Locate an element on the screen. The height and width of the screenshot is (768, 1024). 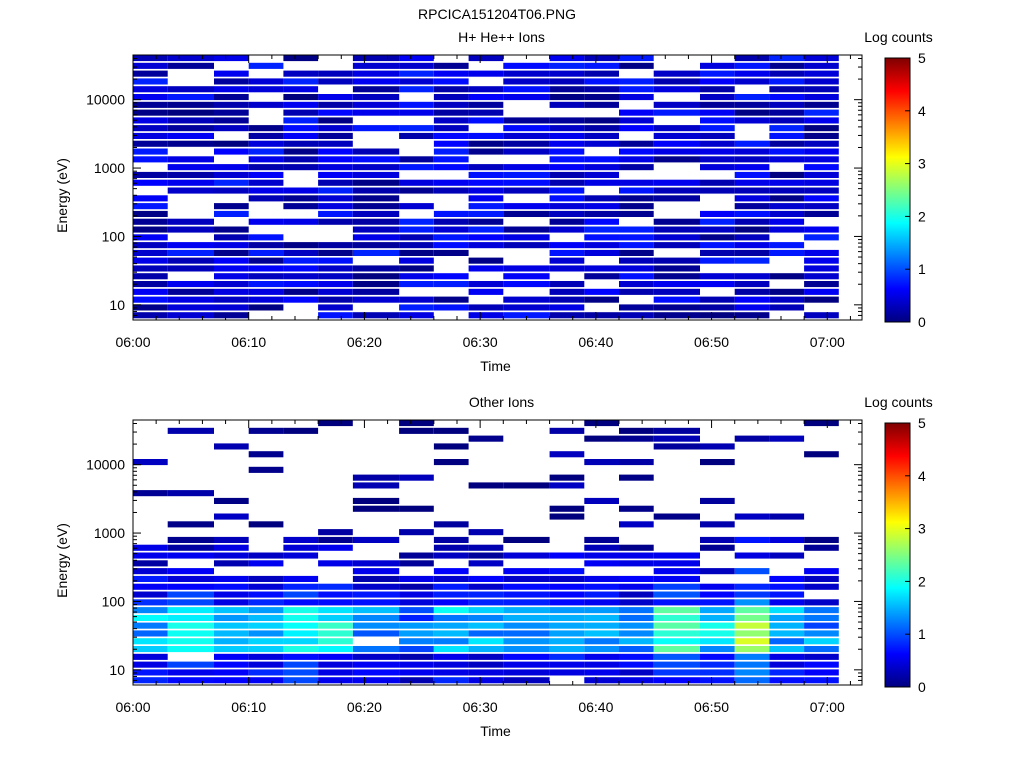
y-axis-label: Energy (eV) is located at coordinates (62, 195).